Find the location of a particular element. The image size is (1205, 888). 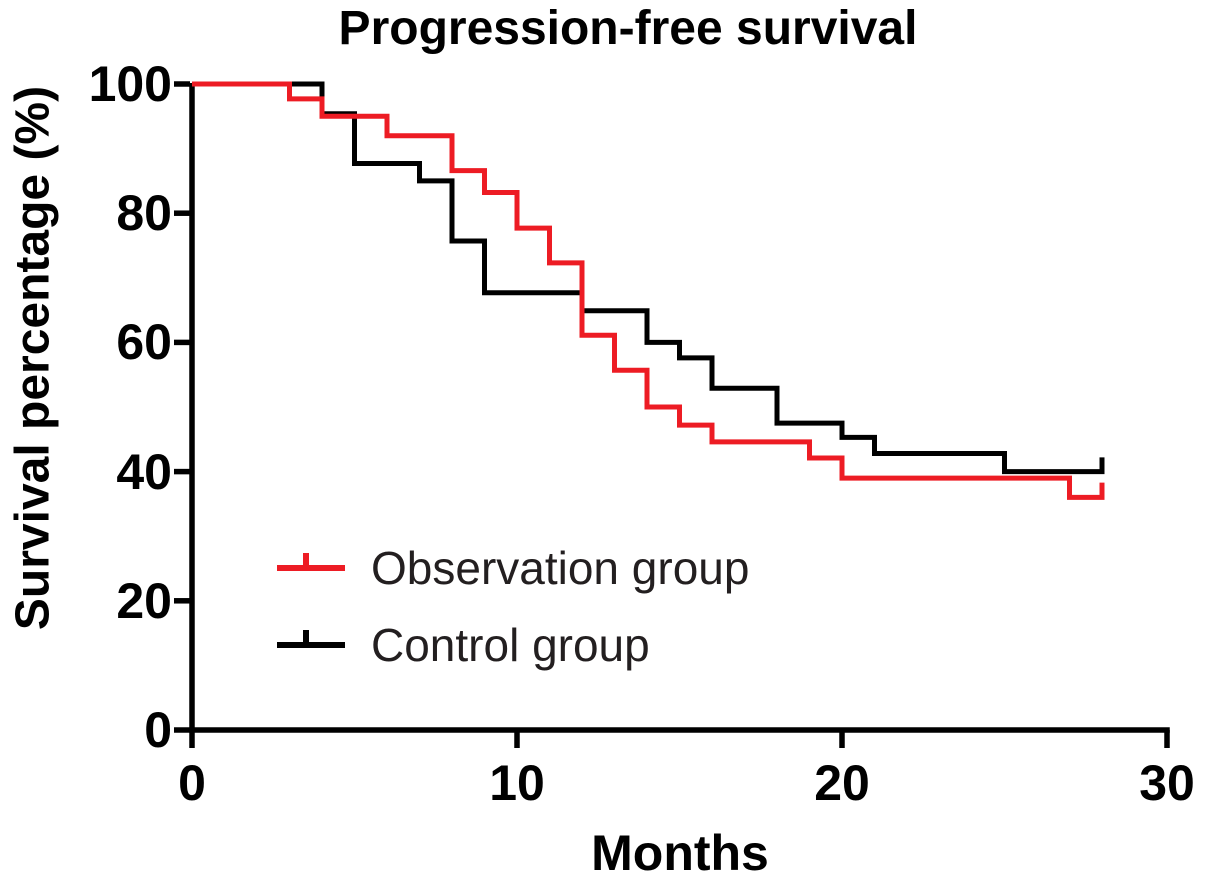

legend-line-icon-control is located at coordinates (311, 645).